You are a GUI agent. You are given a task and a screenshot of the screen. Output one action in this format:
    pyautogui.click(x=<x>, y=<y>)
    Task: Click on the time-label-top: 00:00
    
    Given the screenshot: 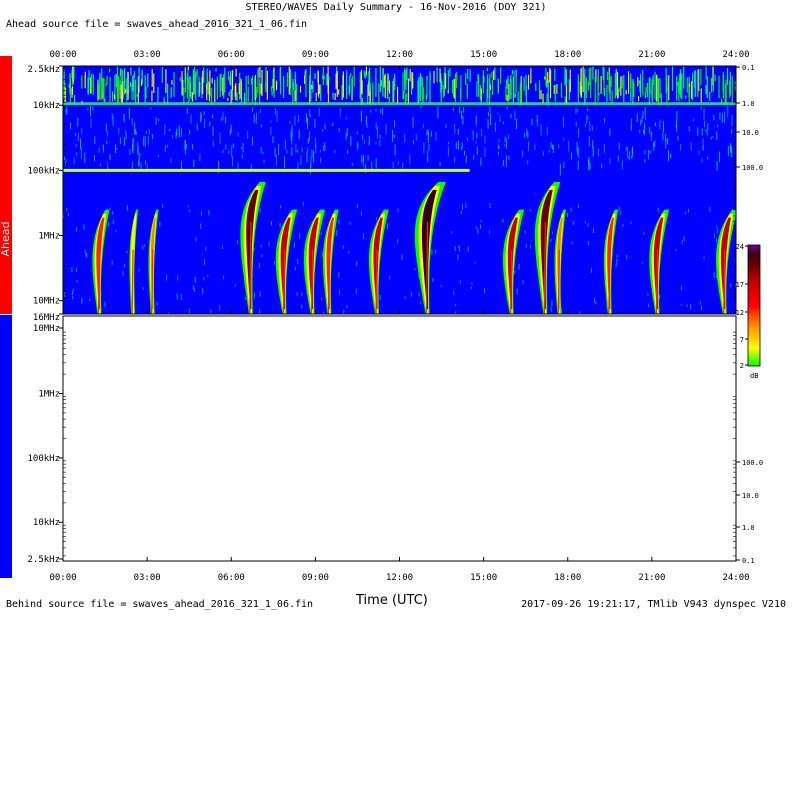 What is the action you would take?
    pyautogui.click(x=62, y=55)
    